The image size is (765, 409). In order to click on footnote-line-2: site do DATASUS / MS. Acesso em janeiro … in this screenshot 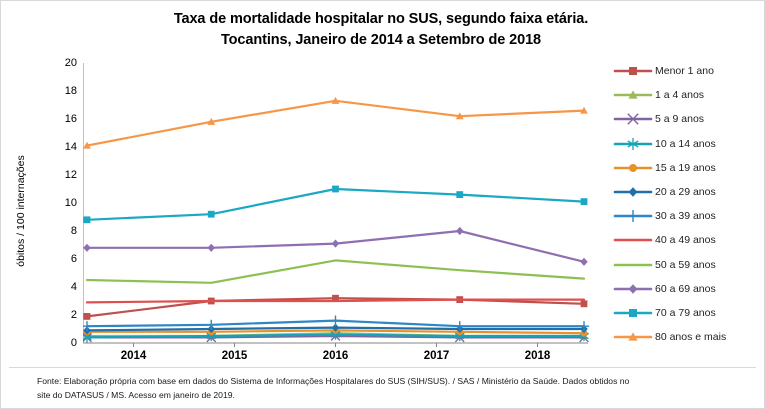, I will do `click(136, 395)`.